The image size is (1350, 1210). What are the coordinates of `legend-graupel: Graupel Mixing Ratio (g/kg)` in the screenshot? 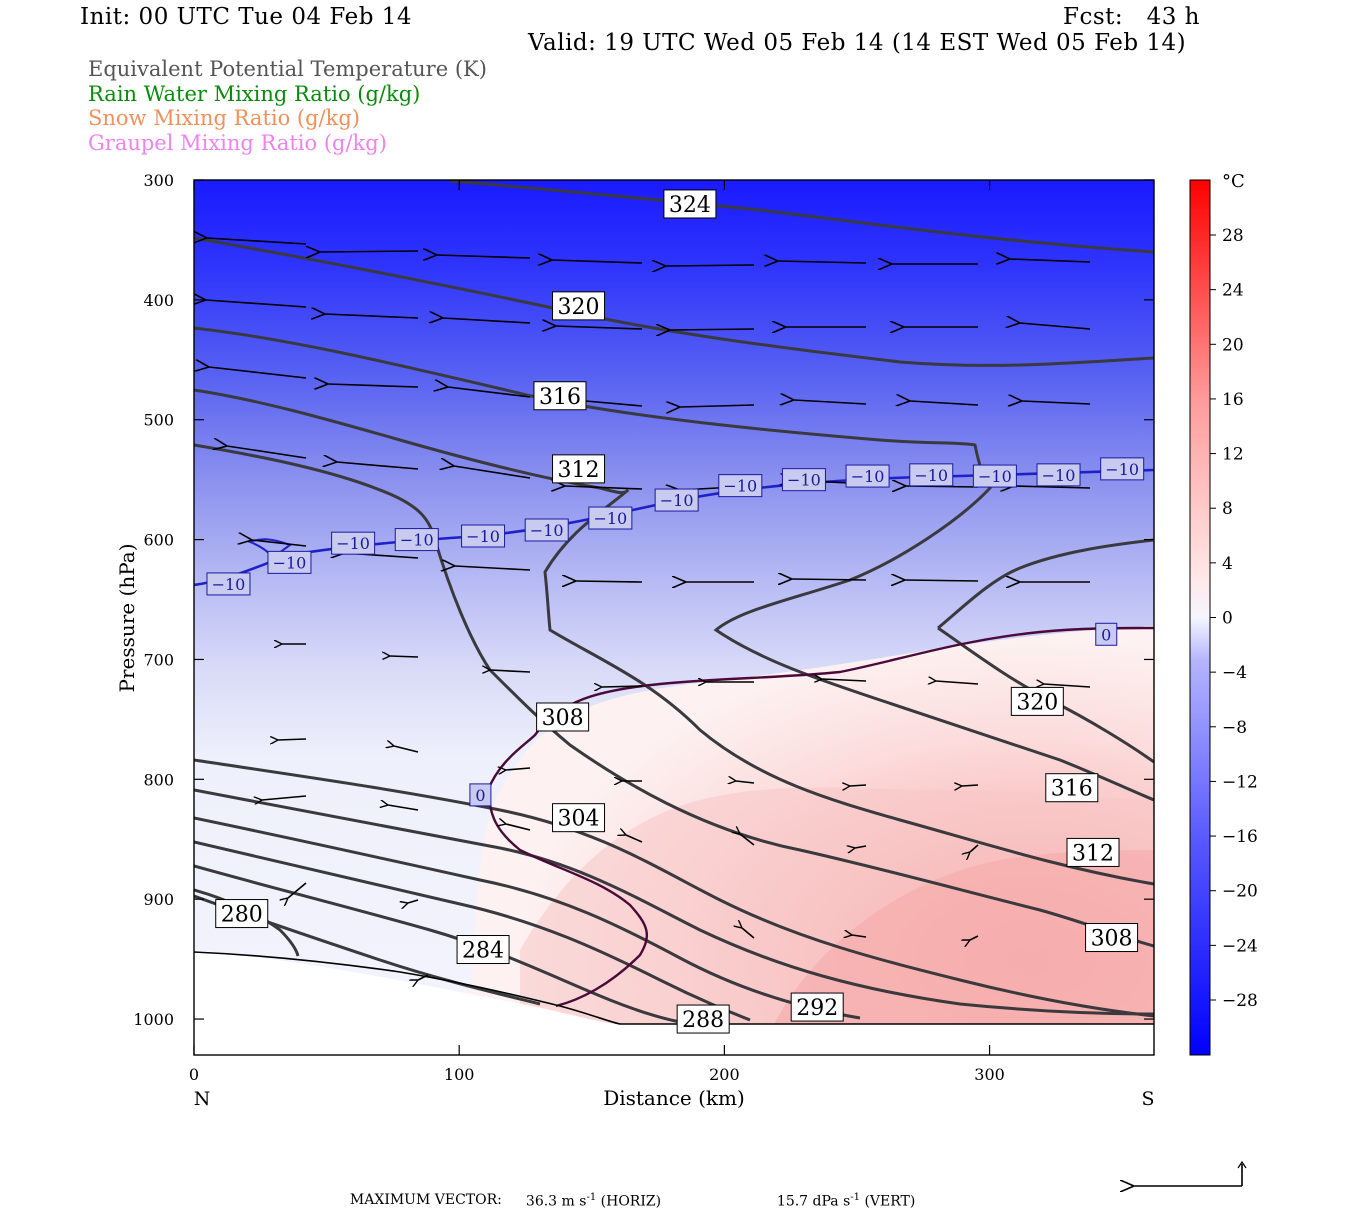 It's located at (237, 143).